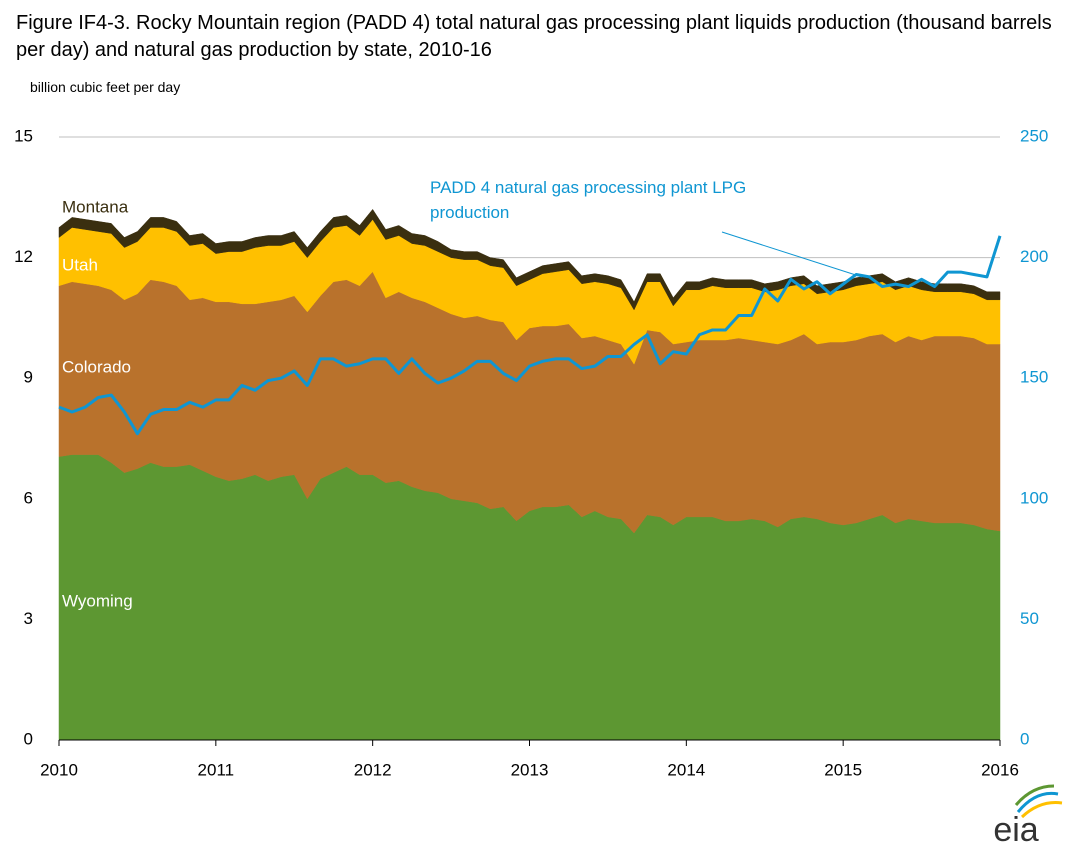  I want to click on series-label: Montana, so click(95, 206).